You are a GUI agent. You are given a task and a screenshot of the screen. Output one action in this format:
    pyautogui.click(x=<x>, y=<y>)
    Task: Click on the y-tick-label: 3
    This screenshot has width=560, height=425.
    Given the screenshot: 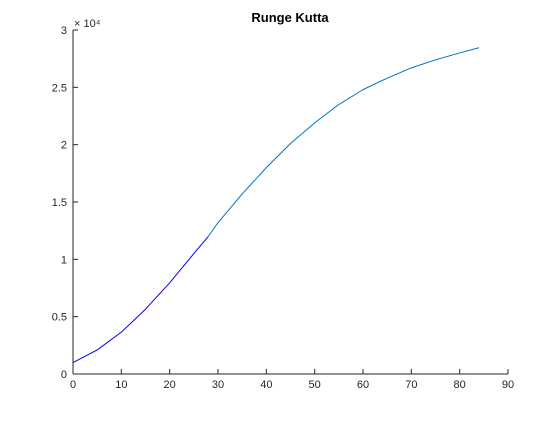 What is the action you would take?
    pyautogui.click(x=64, y=31)
    